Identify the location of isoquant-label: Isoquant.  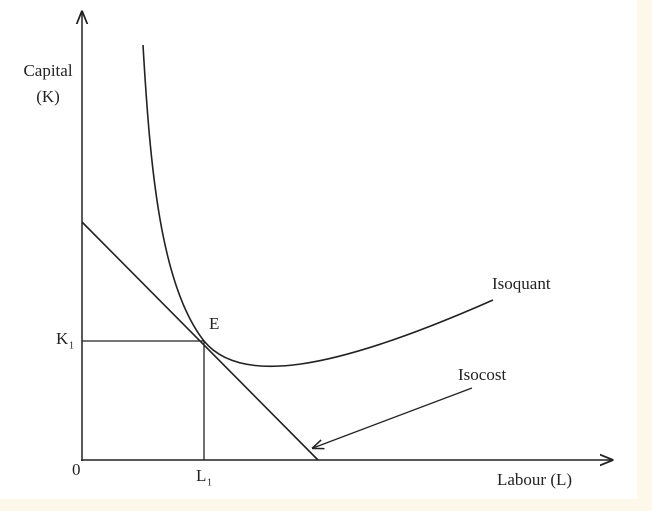
(521, 283).